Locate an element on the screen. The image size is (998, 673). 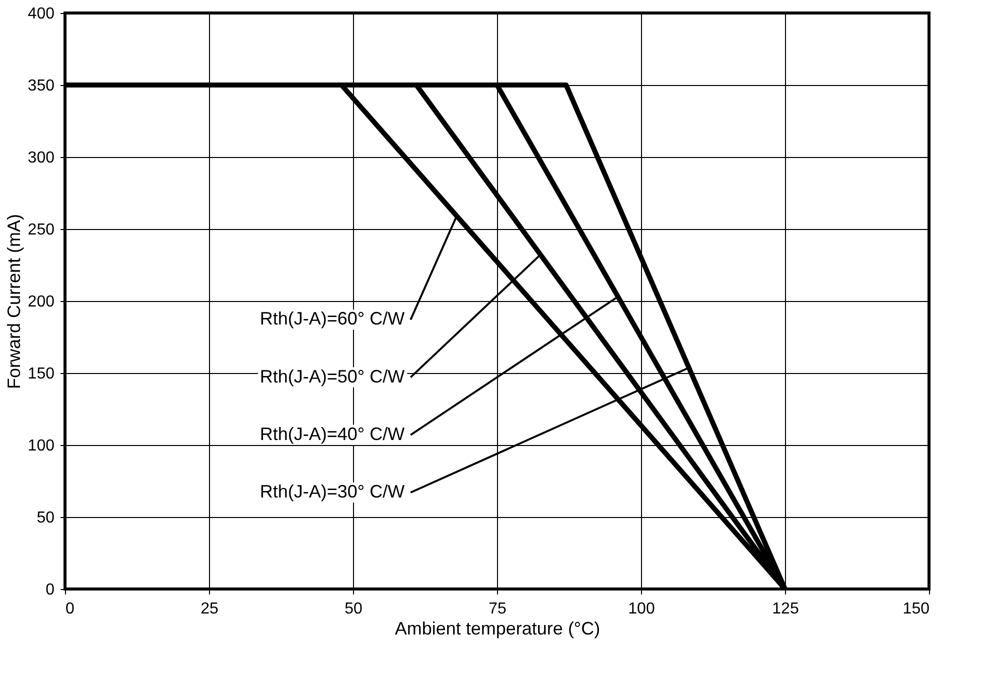
annotation: Rth(J-A)=40° C/W is located at coordinates (332, 434).